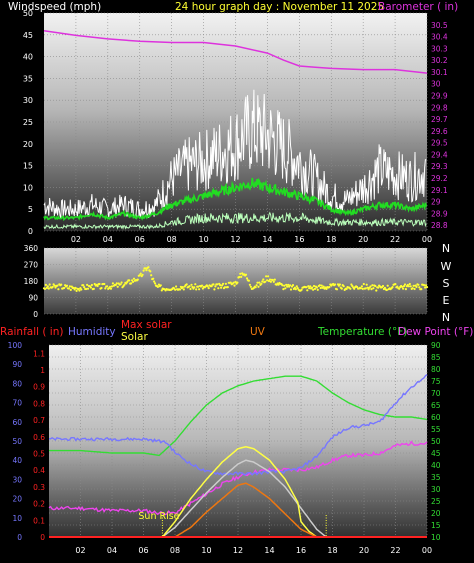  Describe the element at coordinates (39, 437) in the screenshot. I see `rainfall-tick-label: 0.6` at that location.